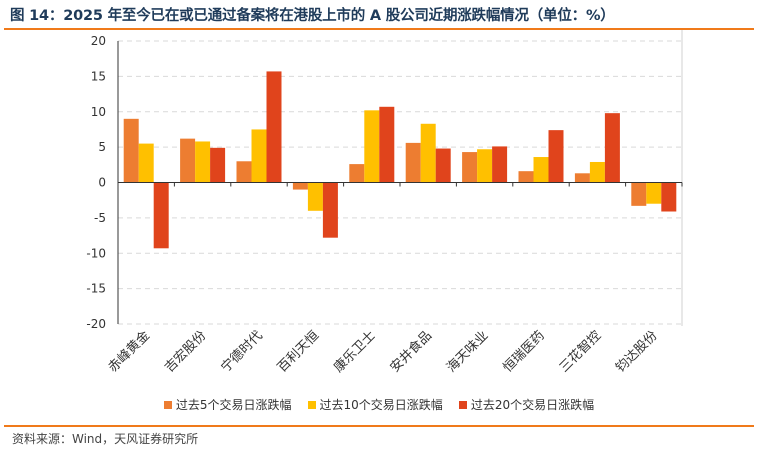 Image resolution: width=758 pixels, height=450 pixels. I want to click on y-tick-label: 5, so click(102, 147).